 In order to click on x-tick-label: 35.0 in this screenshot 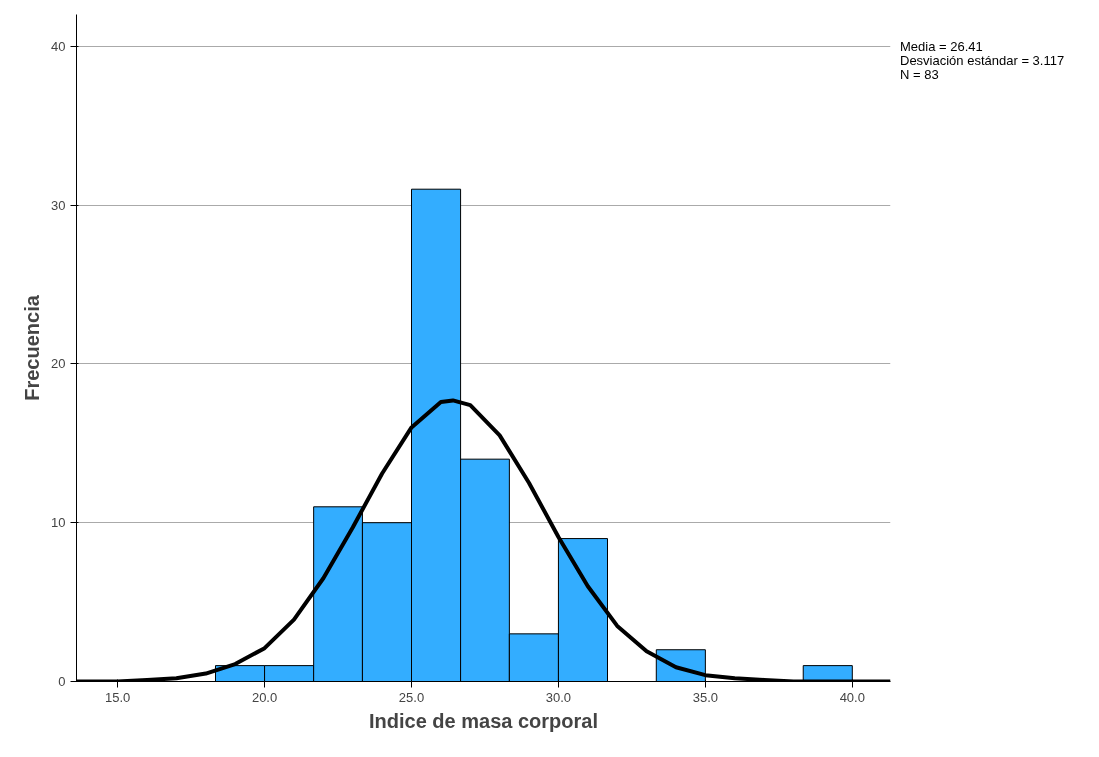, I will do `click(705, 697)`.